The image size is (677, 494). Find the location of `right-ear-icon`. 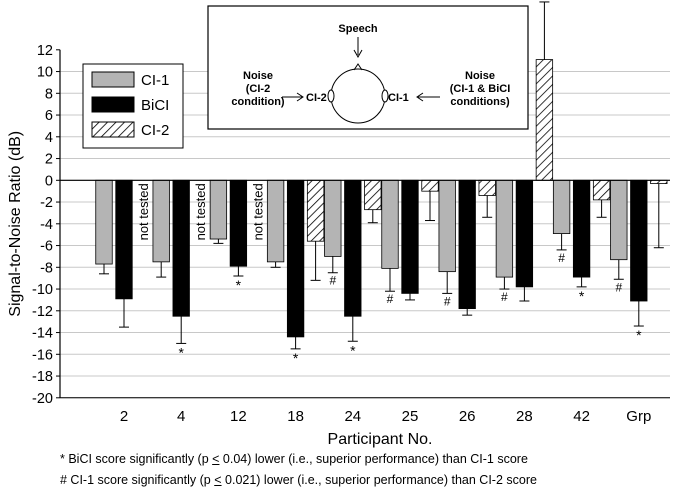

right-ear-icon is located at coordinates (385, 96).